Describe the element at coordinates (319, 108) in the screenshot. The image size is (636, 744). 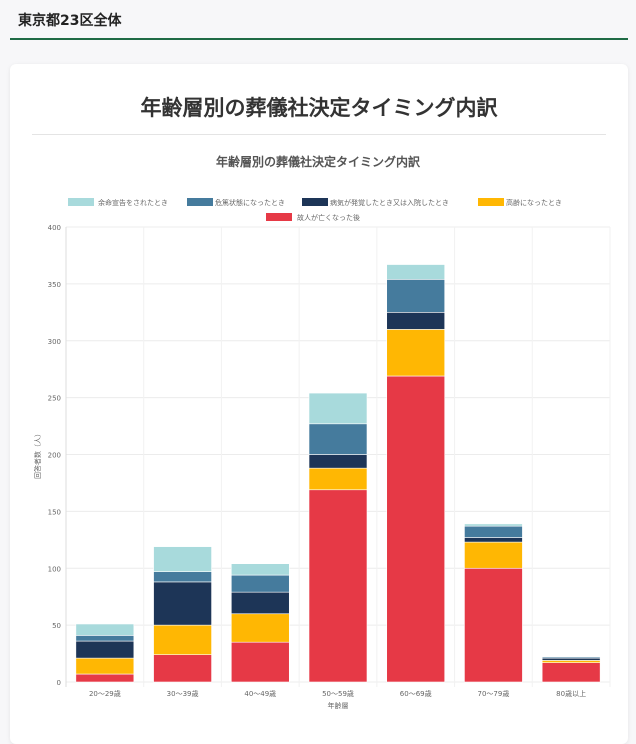
I see `card-title: 年齢層別の葬儀社決定タイミング内訳` at that location.